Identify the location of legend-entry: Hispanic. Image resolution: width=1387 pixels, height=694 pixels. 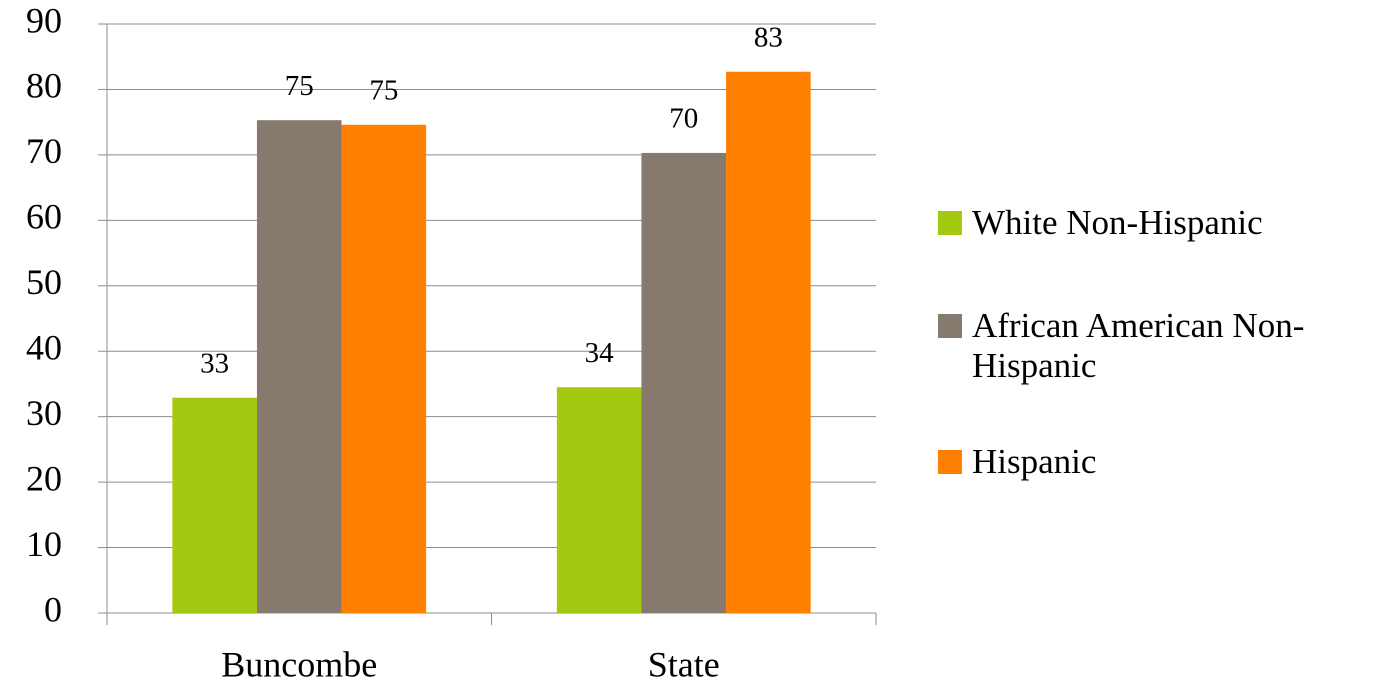
(1014, 462).